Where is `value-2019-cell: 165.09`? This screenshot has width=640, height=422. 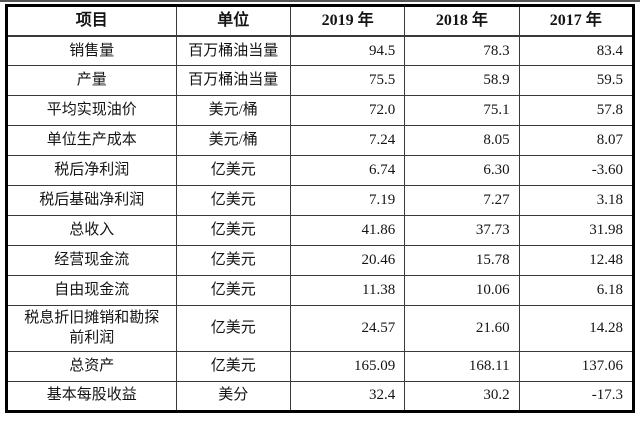
value-2019-cell: 165.09 is located at coordinates (347, 366).